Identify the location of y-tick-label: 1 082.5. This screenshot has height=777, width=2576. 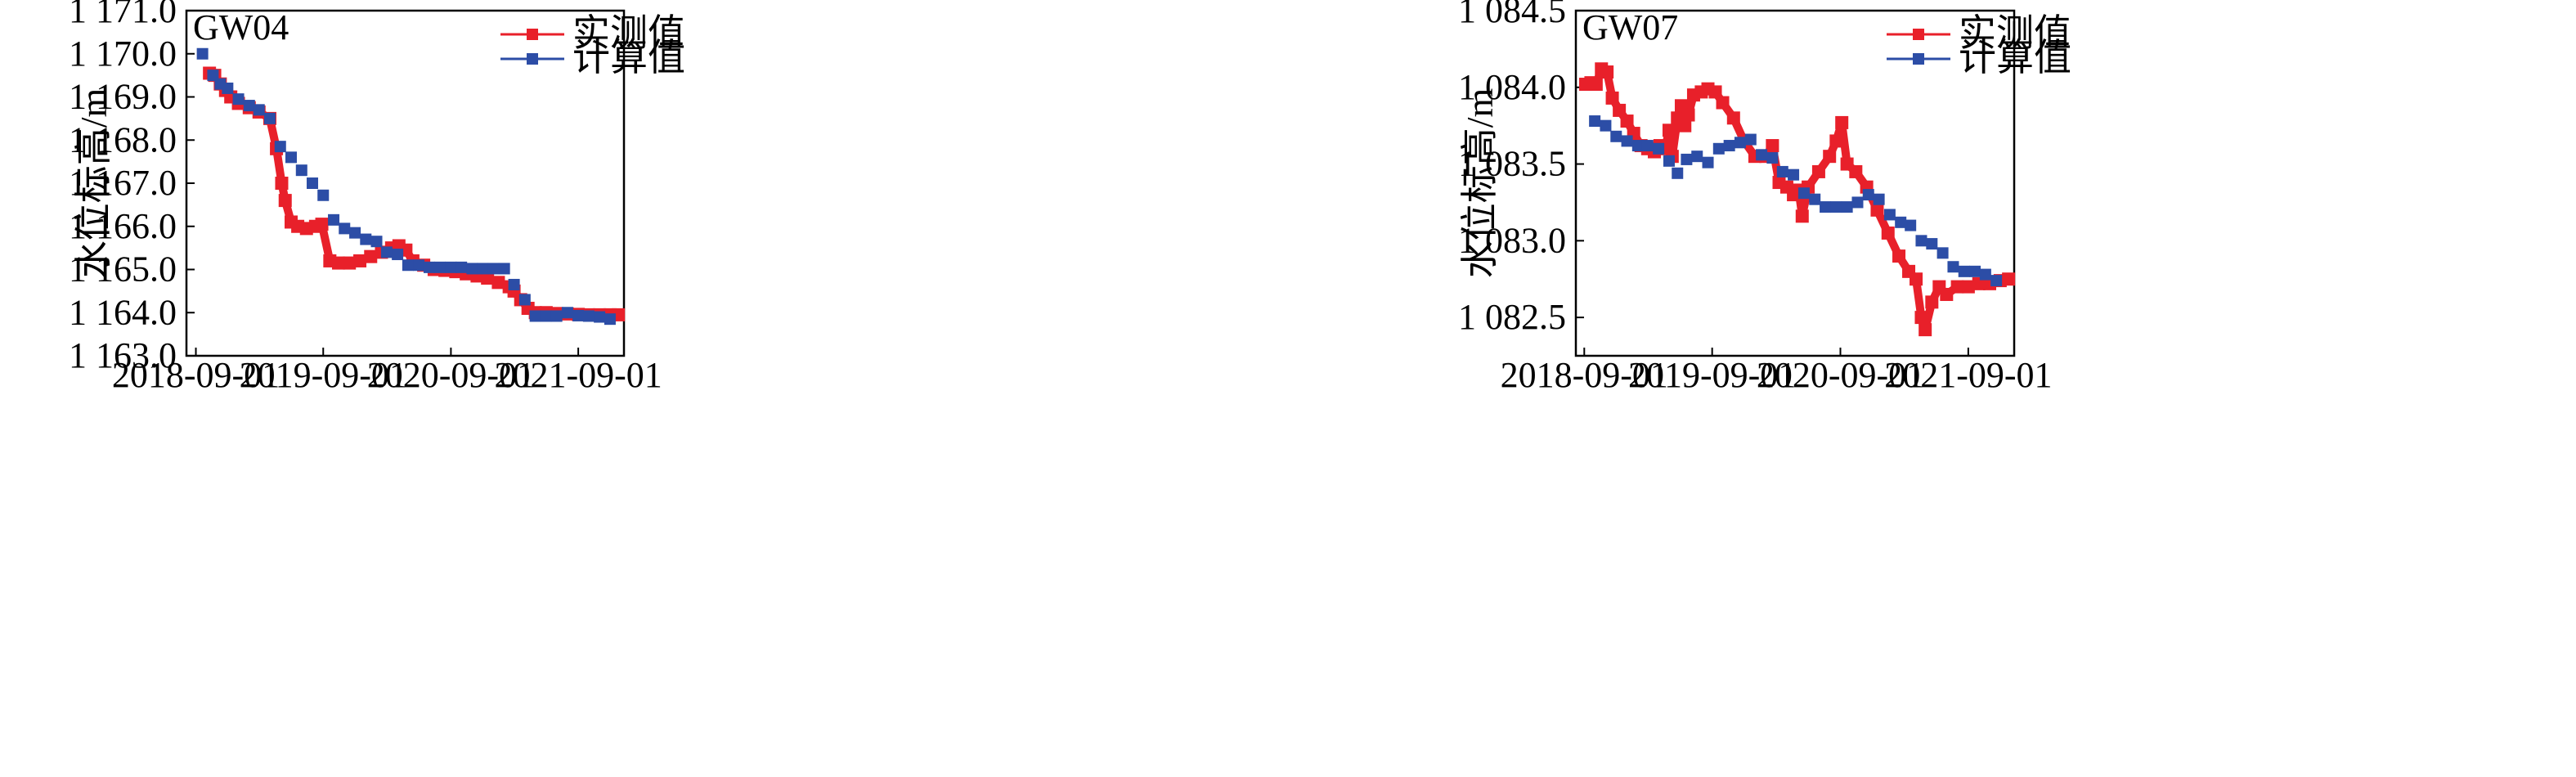
(1512, 317).